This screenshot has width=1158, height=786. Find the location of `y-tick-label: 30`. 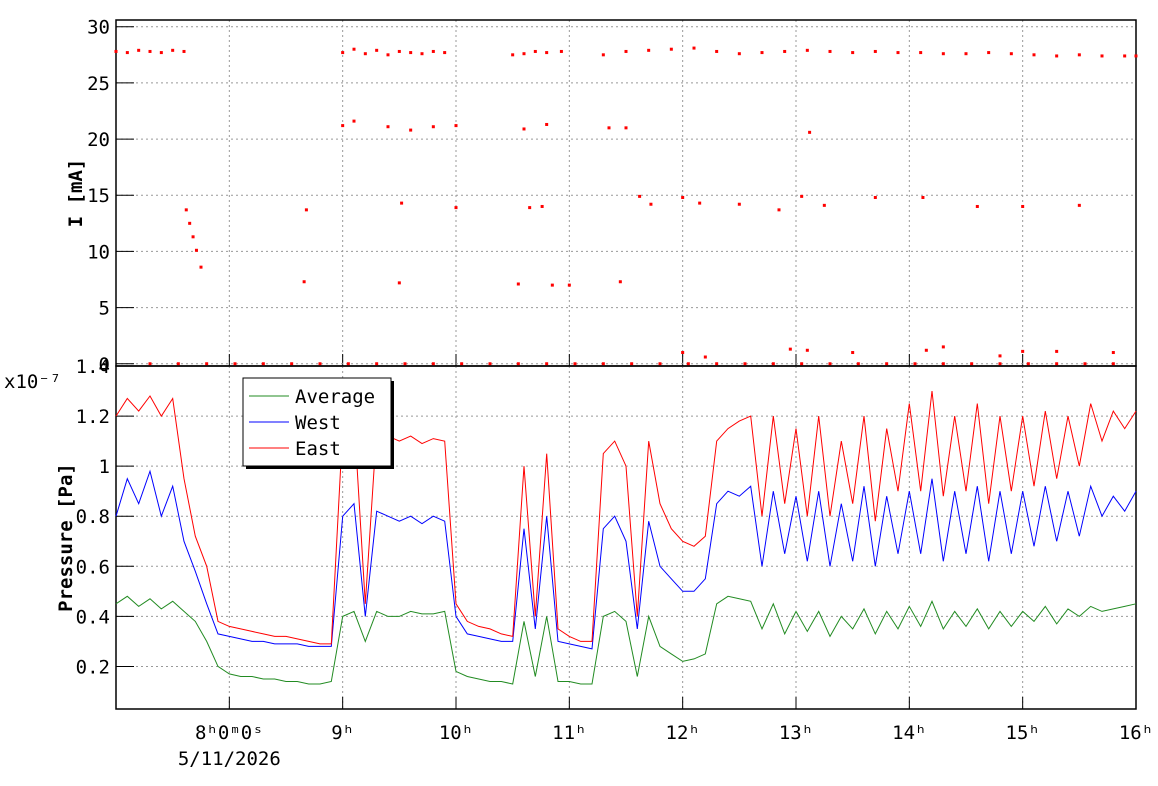

y-tick-label: 30 is located at coordinates (98, 28).